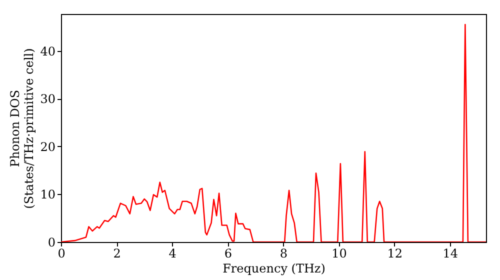 The image size is (500, 280). What do you see at coordinates (228, 253) in the screenshot?
I see `x-tick-label: 6` at bounding box center [228, 253].